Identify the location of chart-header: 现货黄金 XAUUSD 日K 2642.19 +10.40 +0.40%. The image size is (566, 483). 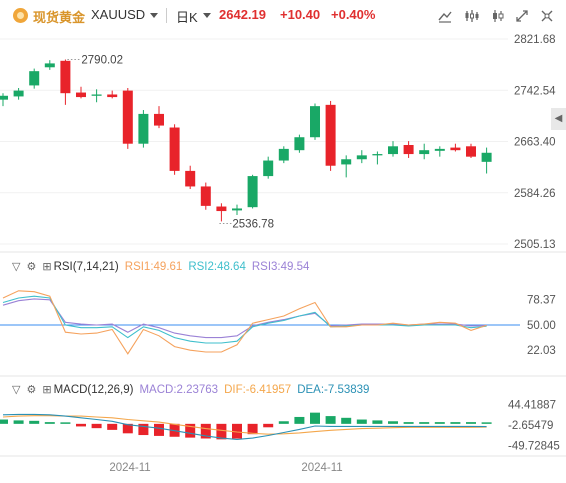
(283, 15).